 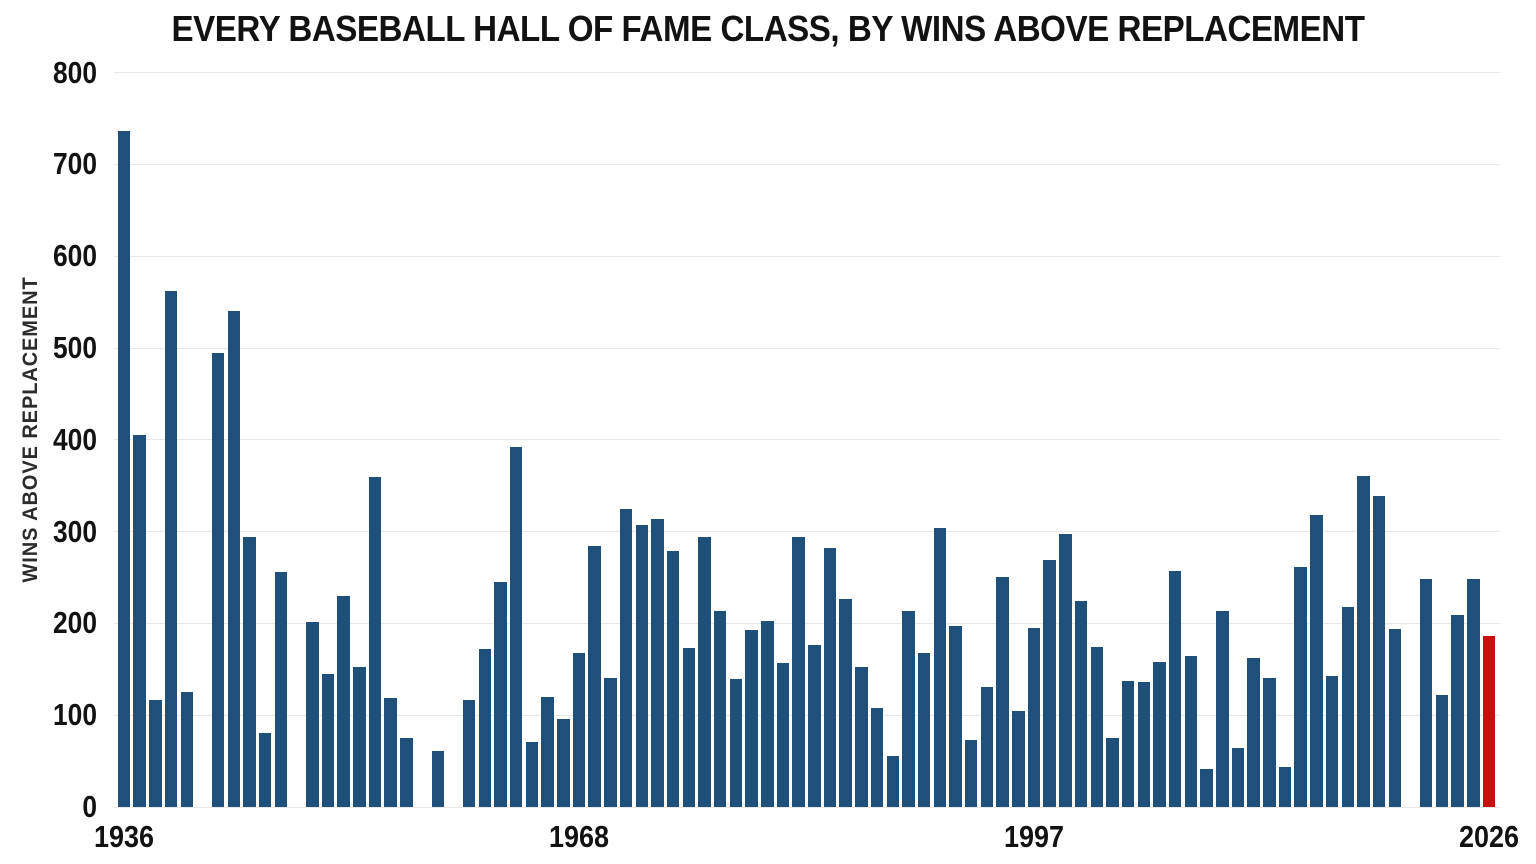 What do you see at coordinates (1300, 687) in the screenshot?
I see `bar-2014` at bounding box center [1300, 687].